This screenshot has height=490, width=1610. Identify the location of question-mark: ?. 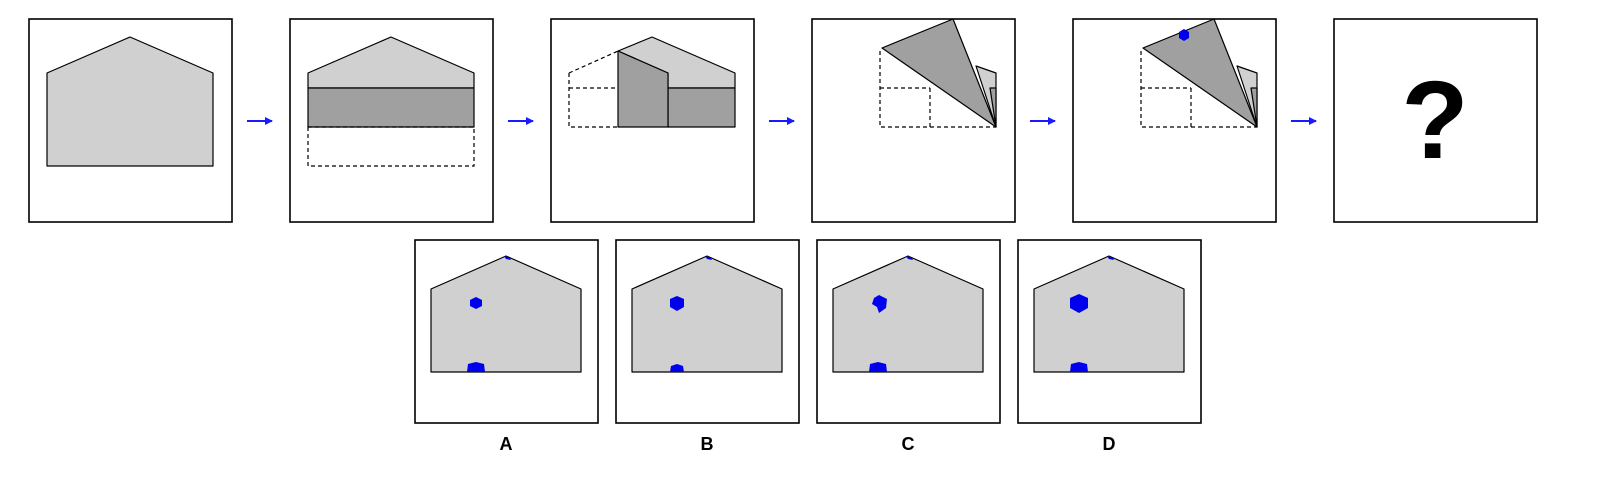
(1434, 120).